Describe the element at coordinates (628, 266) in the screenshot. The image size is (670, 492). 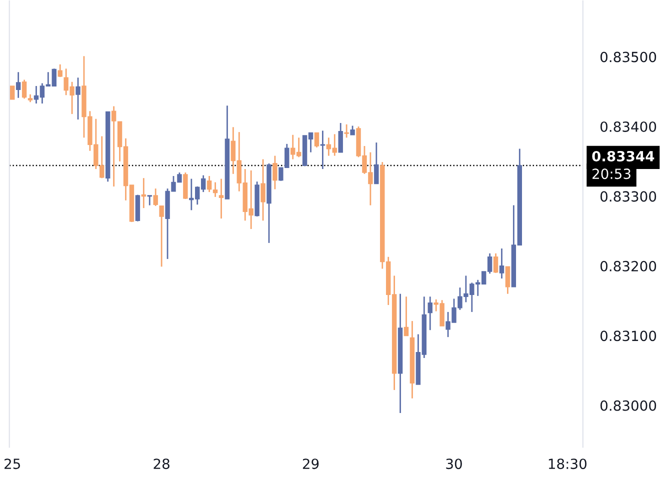
I see `y-tick-label: 0.83200` at that location.